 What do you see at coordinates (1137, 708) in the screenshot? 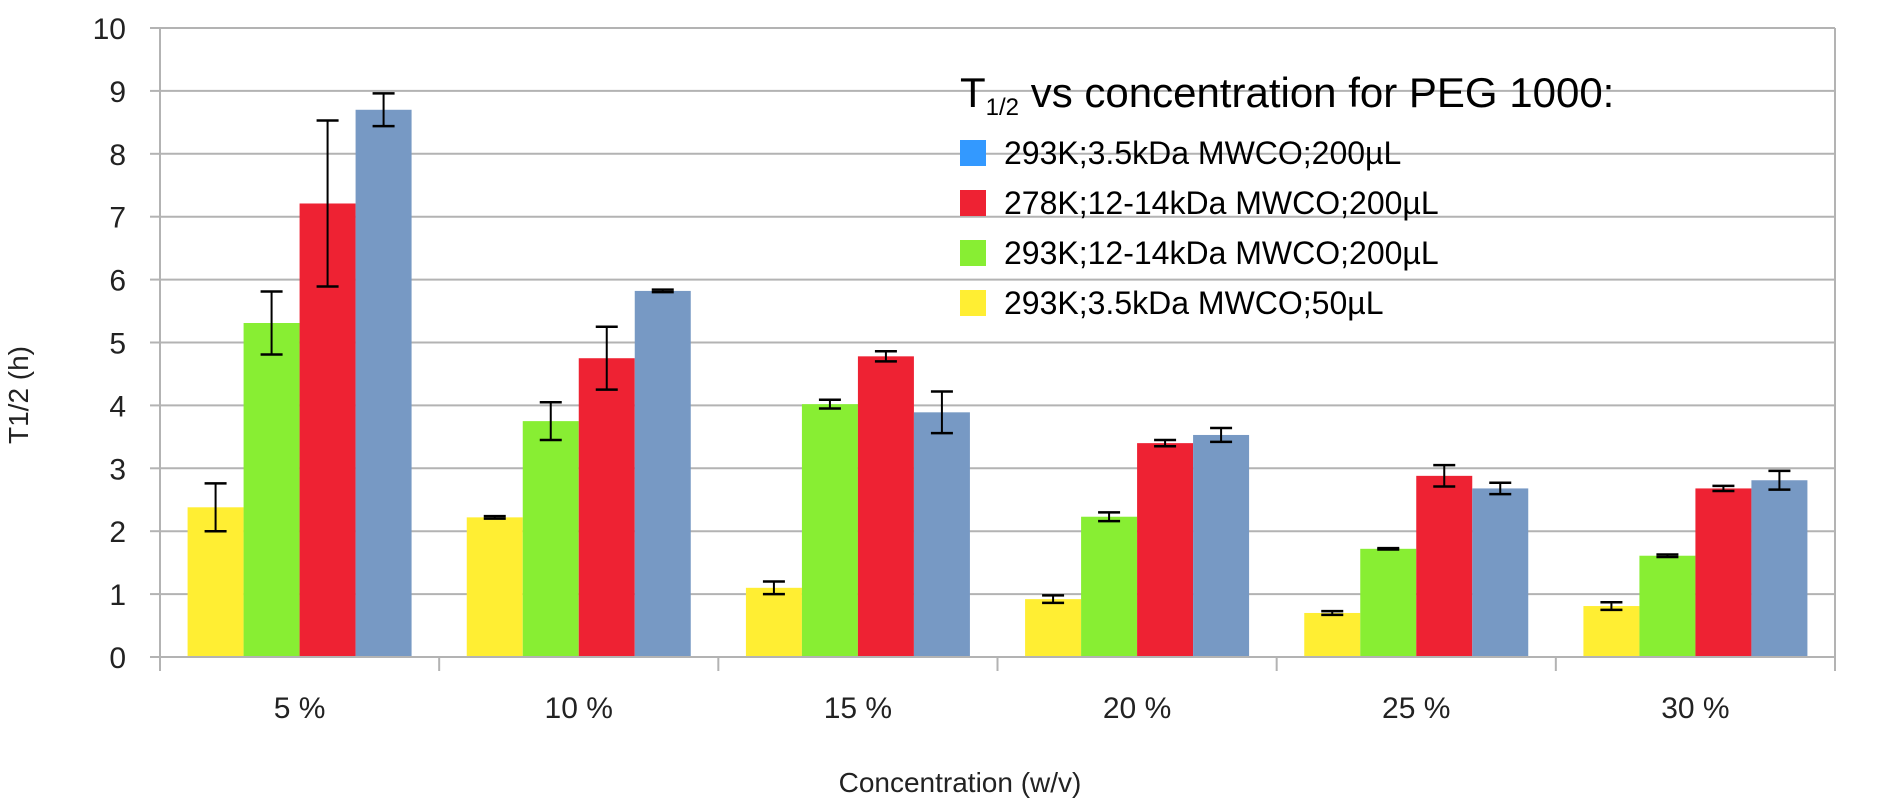
I see `x-tick-label: 20 %` at bounding box center [1137, 708].